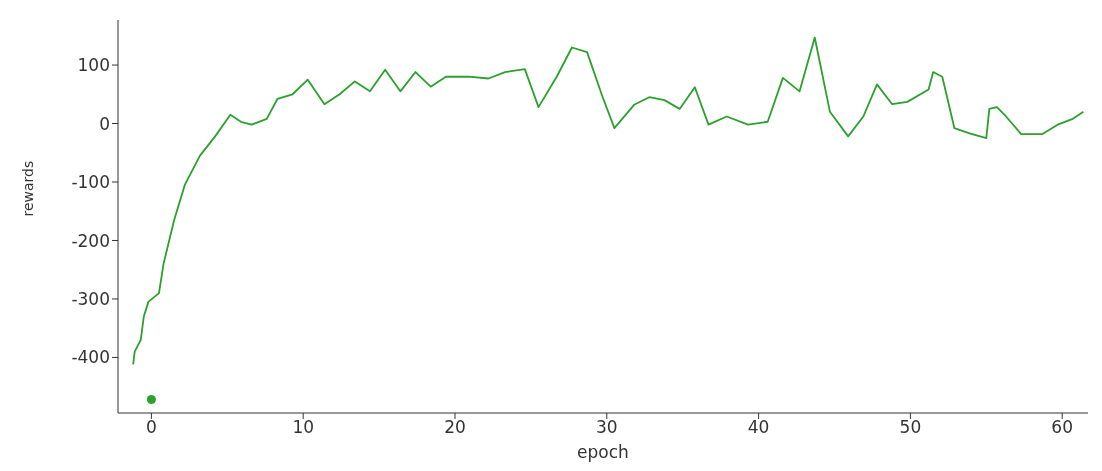 This screenshot has height=471, width=1102. What do you see at coordinates (910, 427) in the screenshot?
I see `x-tick-label: 50` at bounding box center [910, 427].